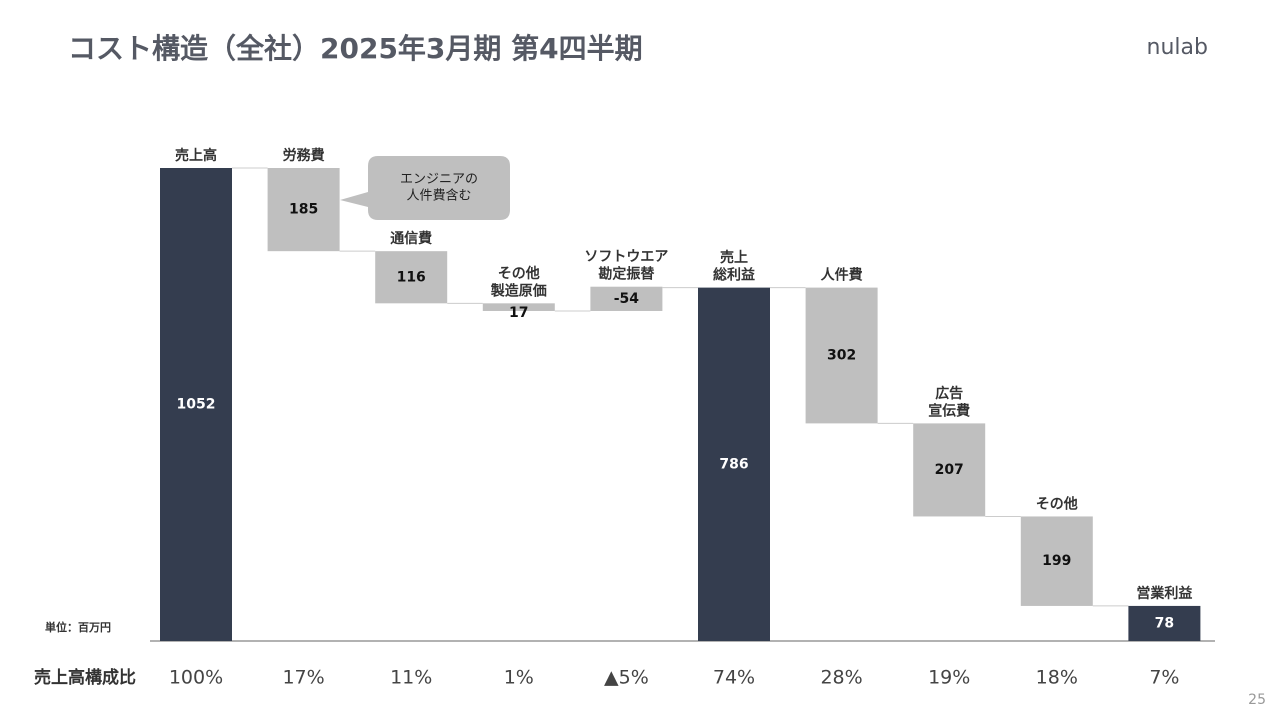 The width and height of the screenshot is (1280, 720). Describe the element at coordinates (196, 155) in the screenshot. I see `category-label: 売上高` at that location.